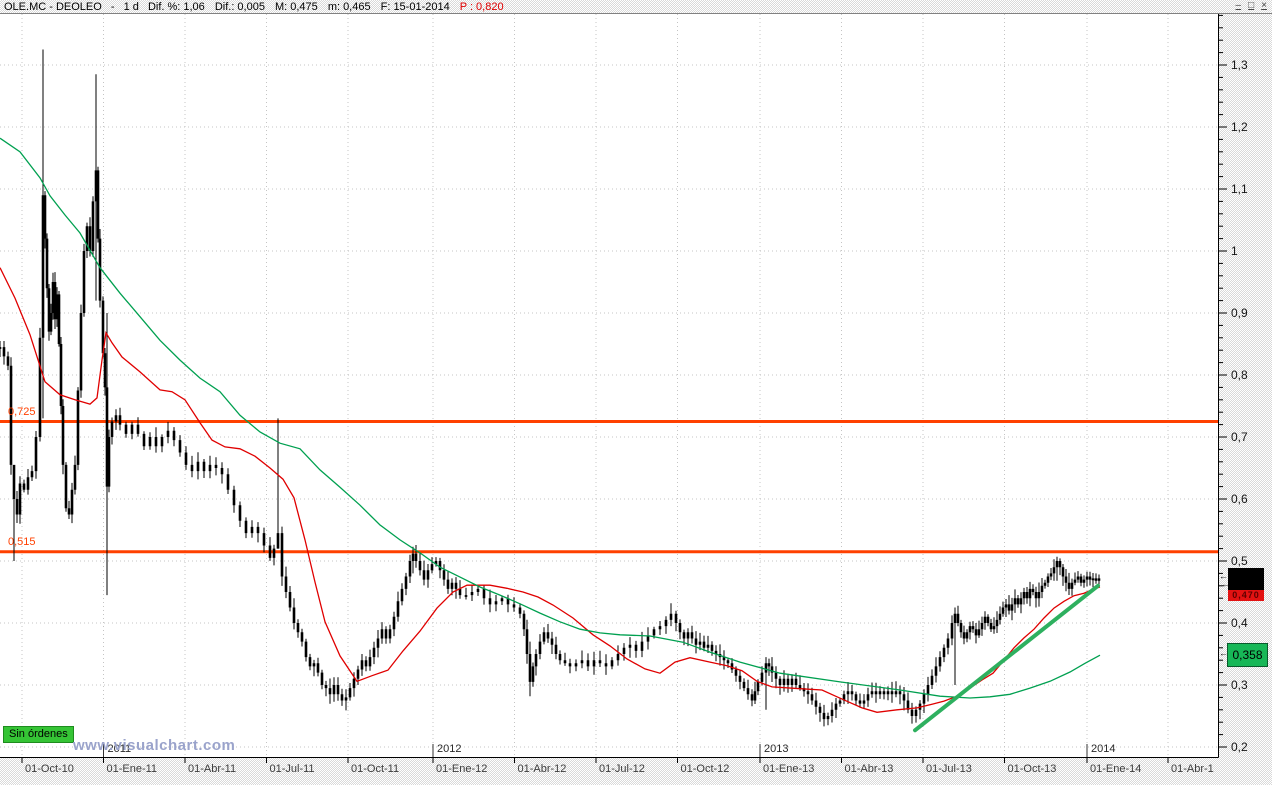  Describe the element at coordinates (281, 7) in the screenshot. I see `field-high-label: M:` at that location.